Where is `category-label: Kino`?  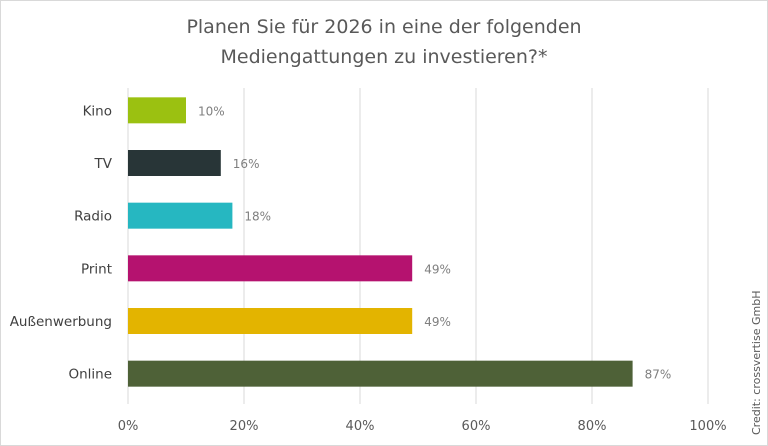
category-label: Kino is located at coordinates (97, 111).